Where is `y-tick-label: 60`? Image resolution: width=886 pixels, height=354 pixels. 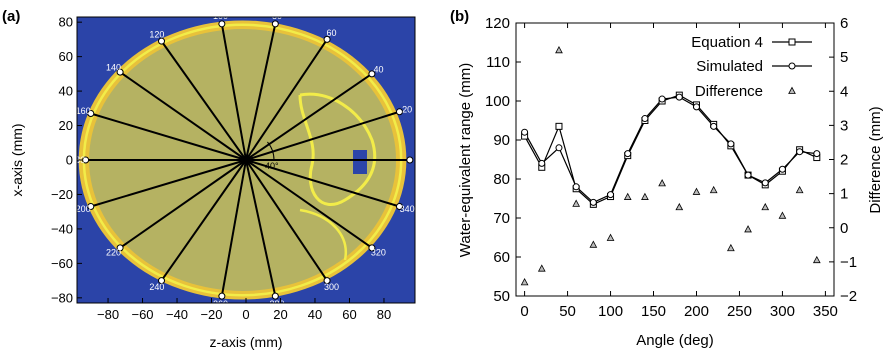
y-tick-label: 60 is located at coordinates (501, 257).